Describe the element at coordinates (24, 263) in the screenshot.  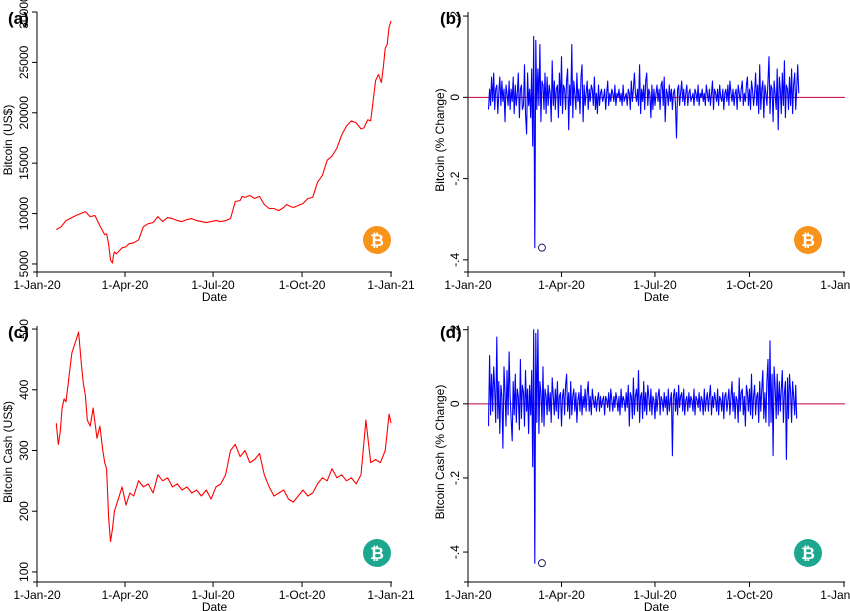
I see `y-tick-label: 5000` at that location.